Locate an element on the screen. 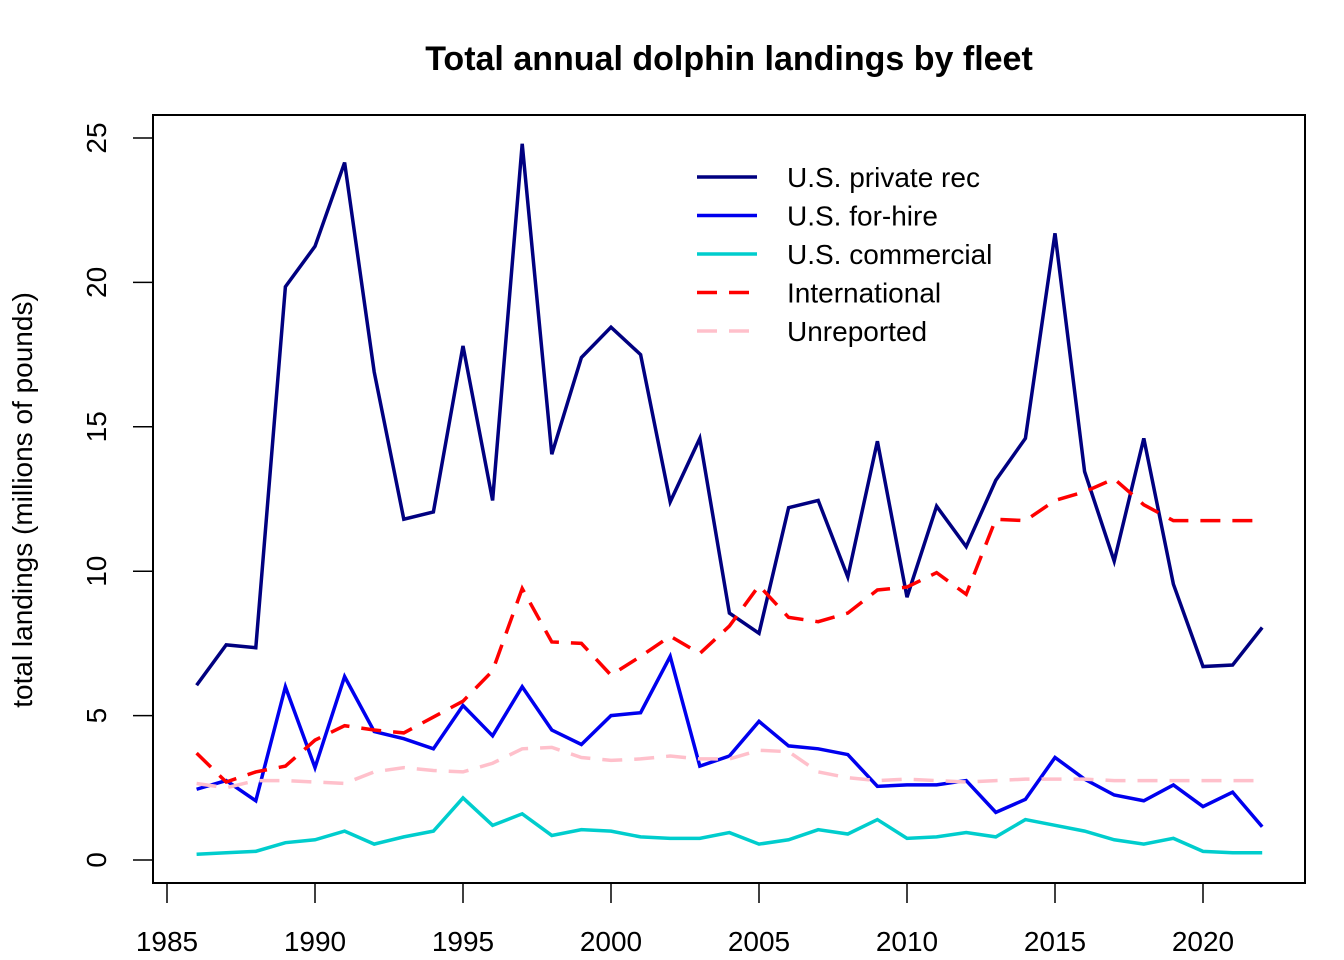  x-axis: 1985 1990 1995 2000 2005 2010 2015 2020 is located at coordinates (685, 919).